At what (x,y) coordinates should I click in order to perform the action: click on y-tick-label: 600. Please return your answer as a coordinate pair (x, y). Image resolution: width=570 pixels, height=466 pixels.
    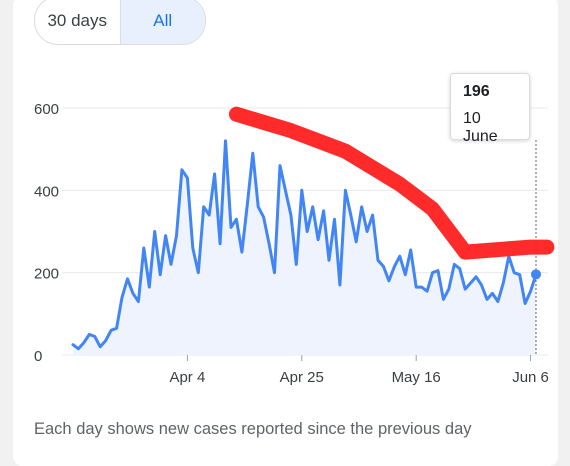
    Looking at the image, I should click on (46, 109).